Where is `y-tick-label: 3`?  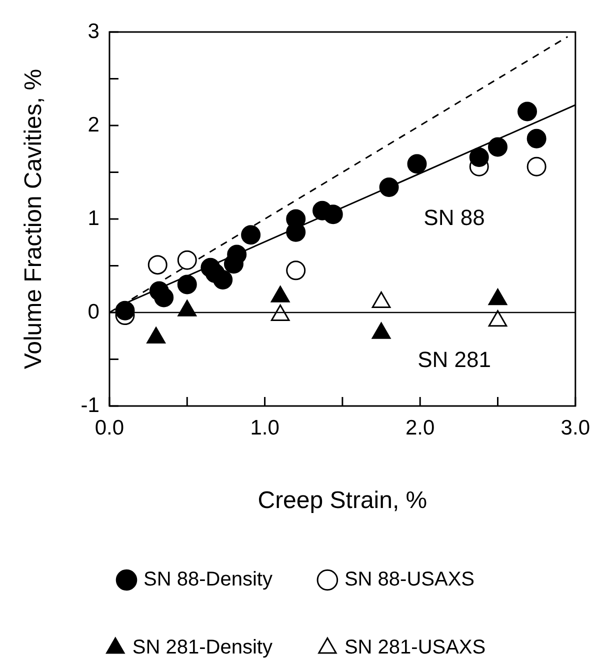
y-tick-label: 3 is located at coordinates (94, 31).